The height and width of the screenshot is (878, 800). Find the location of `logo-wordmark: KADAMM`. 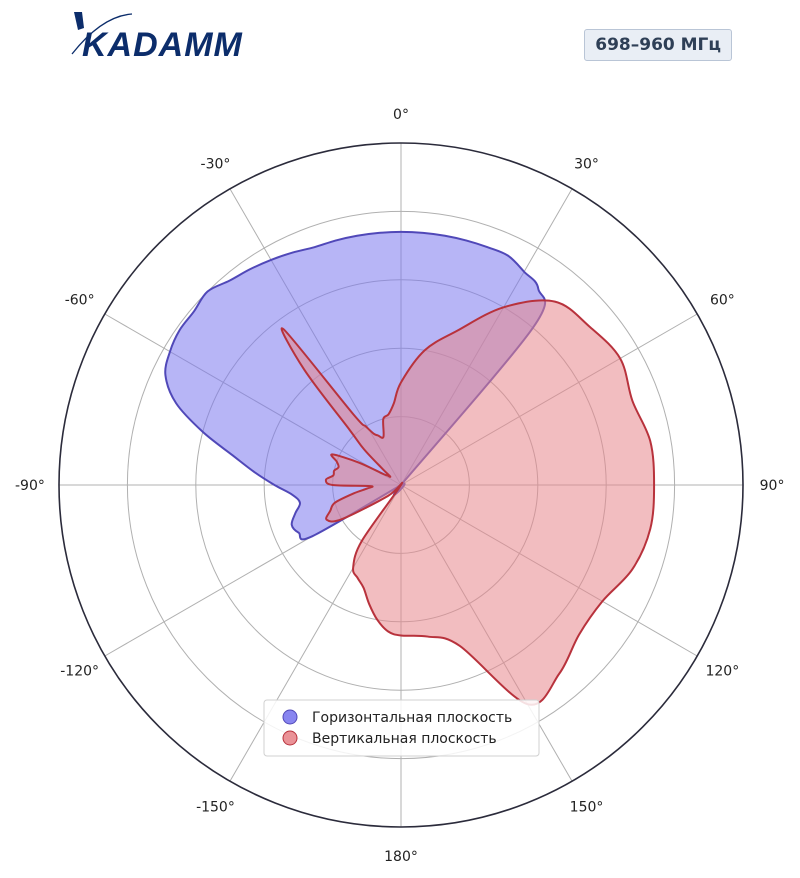

logo-wordmark: KADAMM is located at coordinates (162, 45).